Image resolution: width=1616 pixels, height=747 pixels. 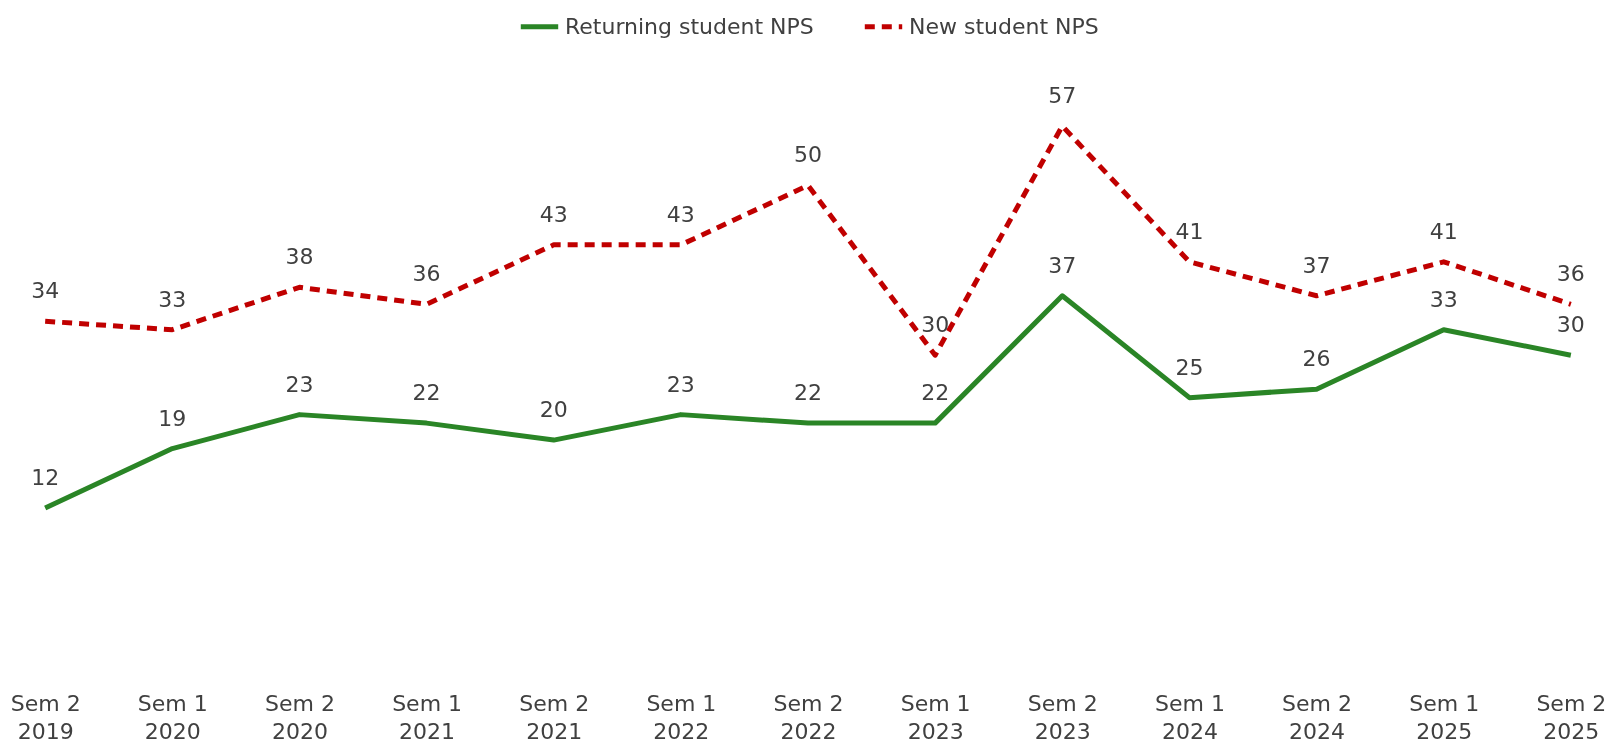 I want to click on x-tick-label: Sem 1 2024, so click(x=1189, y=717).